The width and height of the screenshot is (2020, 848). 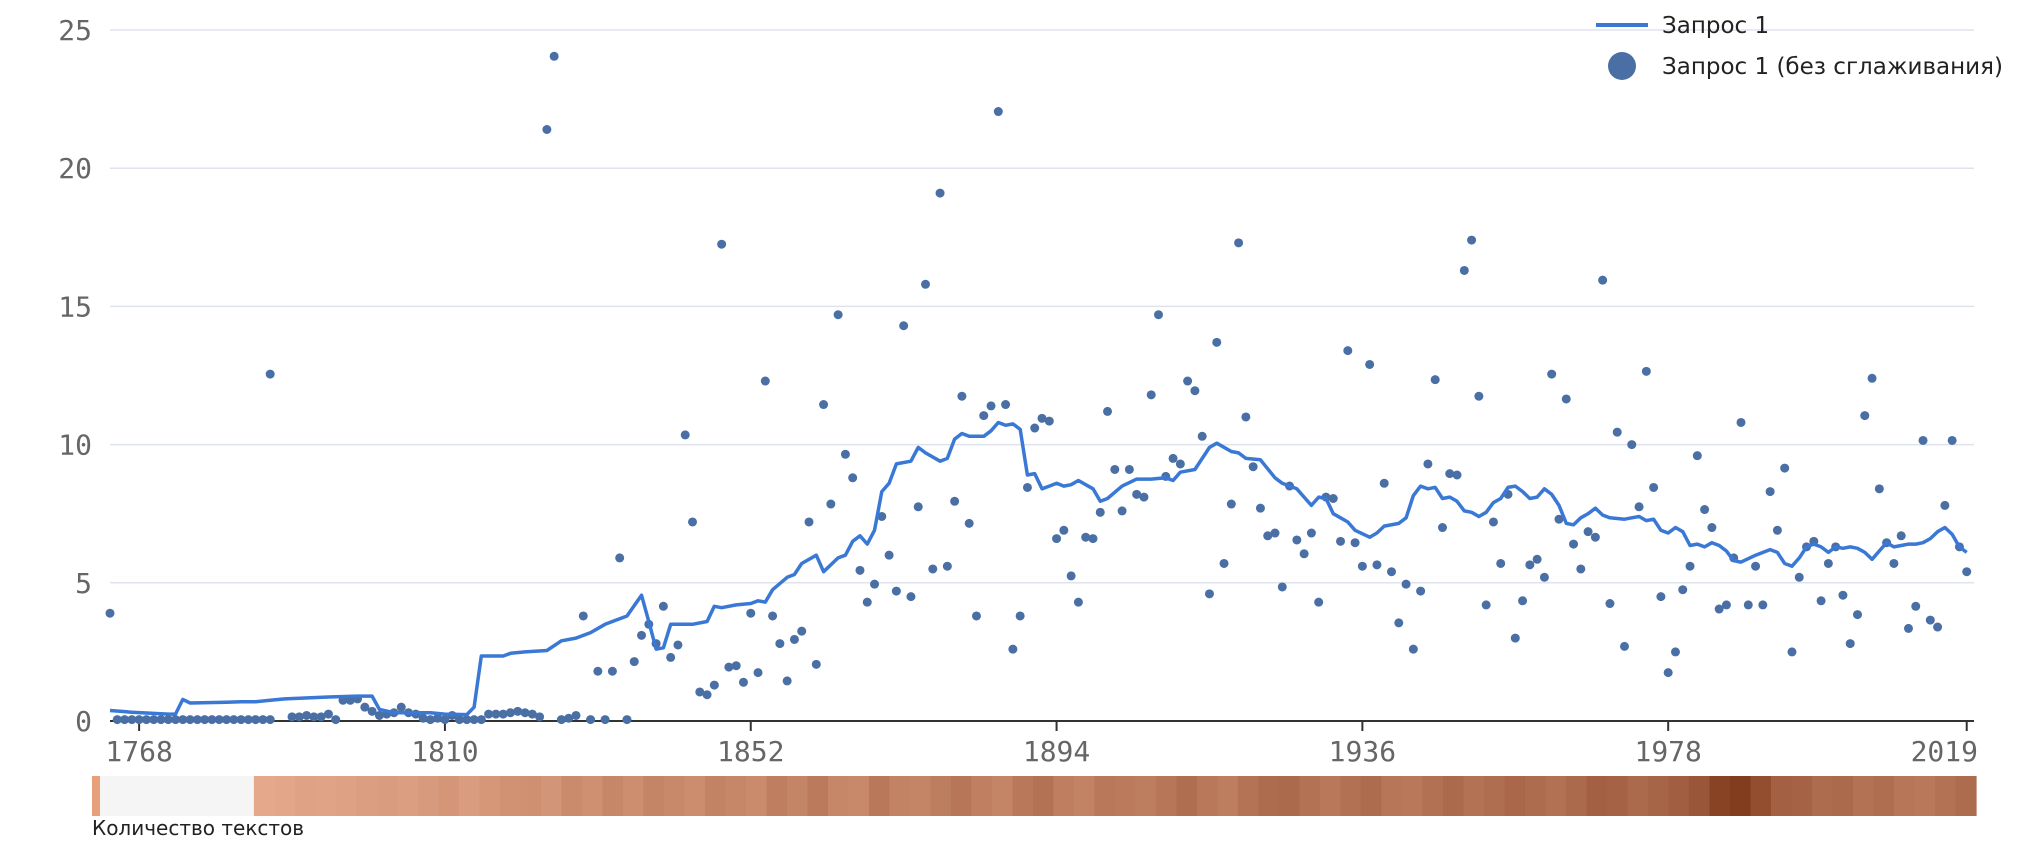 I want to click on legend-line-label: Запрос 1, so click(x=1715, y=26).